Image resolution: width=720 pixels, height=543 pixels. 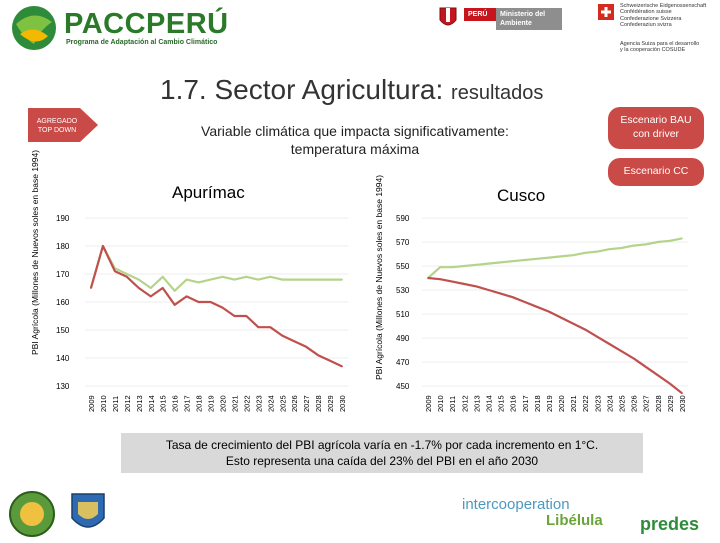 What do you see at coordinates (163, 403) in the screenshot?
I see `apurimac-xtick-label: 2015` at bounding box center [163, 403].